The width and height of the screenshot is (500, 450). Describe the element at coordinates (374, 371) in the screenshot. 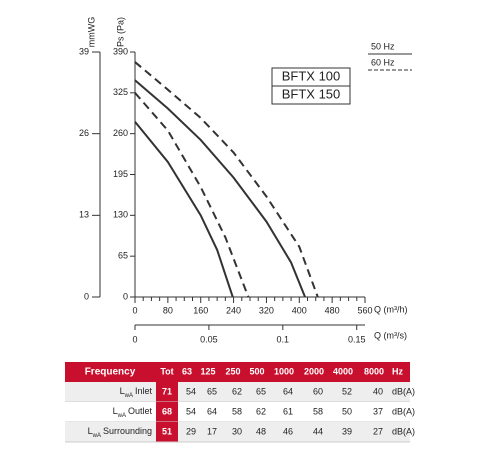

I see `table-header-cell: 8000` at that location.